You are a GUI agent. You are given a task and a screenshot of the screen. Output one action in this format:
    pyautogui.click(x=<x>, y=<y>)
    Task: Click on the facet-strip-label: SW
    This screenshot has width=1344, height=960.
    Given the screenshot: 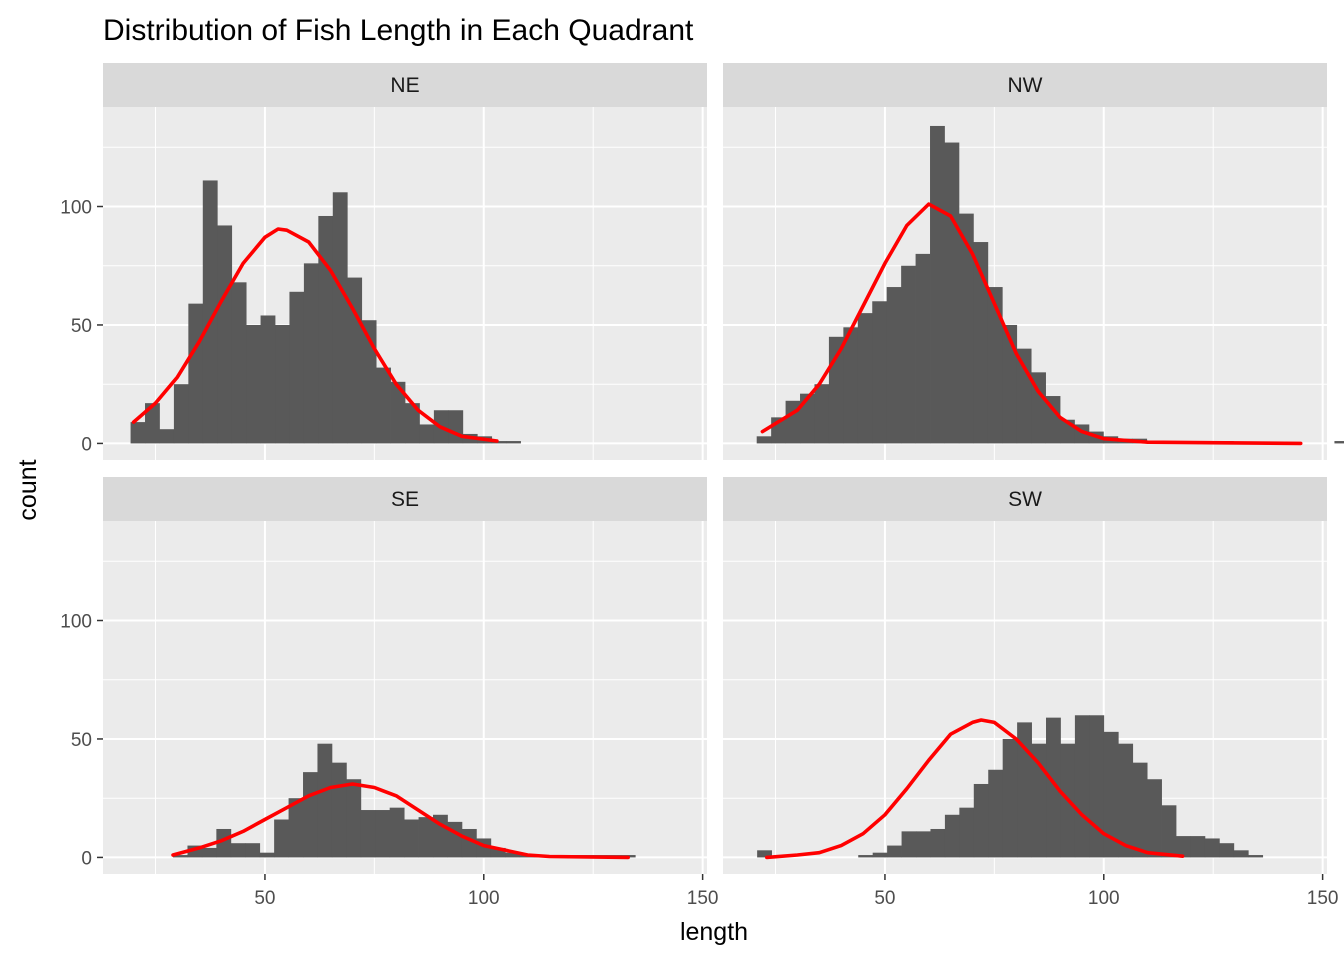 What is the action you would take?
    pyautogui.click(x=1025, y=499)
    